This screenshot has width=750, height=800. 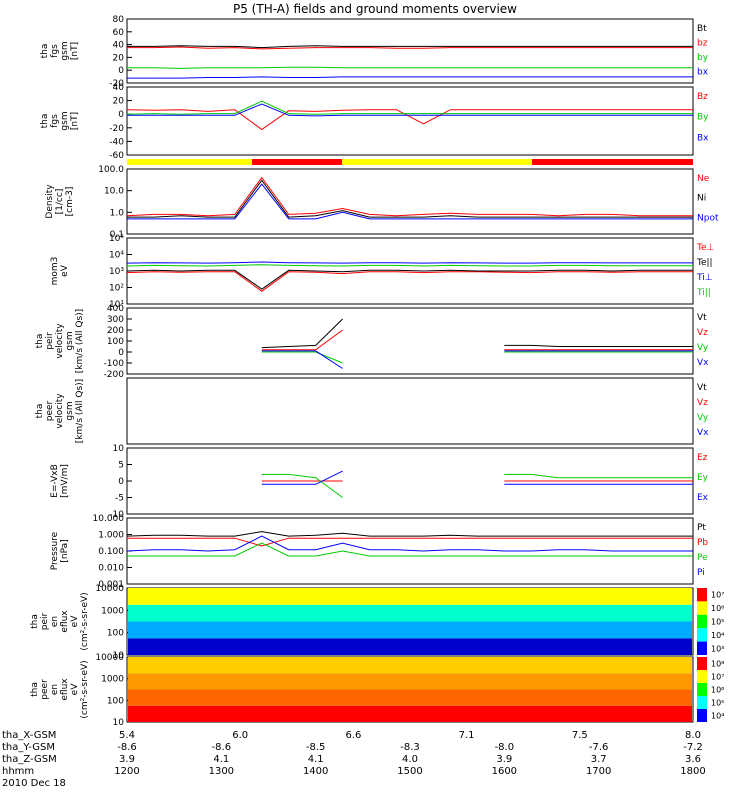 What do you see at coordinates (693, 759) in the screenshot?
I see `x-axis-value: 3.6` at bounding box center [693, 759].